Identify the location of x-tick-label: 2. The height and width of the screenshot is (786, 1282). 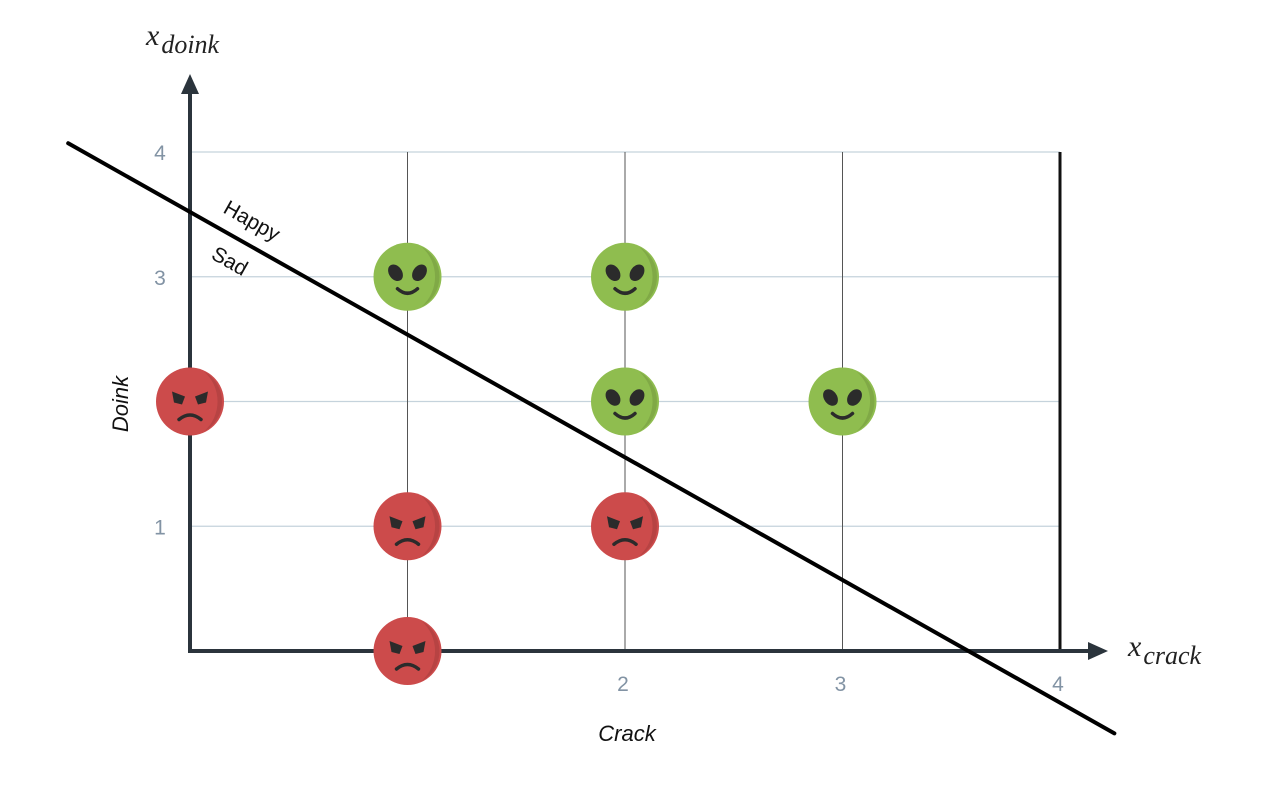
(623, 684).